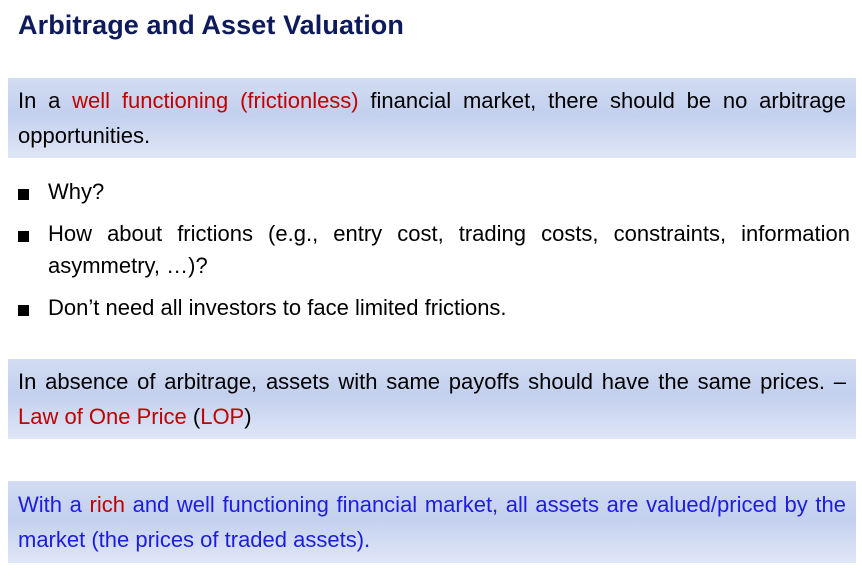 This screenshot has height=586, width=862. Describe the element at coordinates (54, 504) in the screenshot. I see `box3-text-pre: With a` at that location.